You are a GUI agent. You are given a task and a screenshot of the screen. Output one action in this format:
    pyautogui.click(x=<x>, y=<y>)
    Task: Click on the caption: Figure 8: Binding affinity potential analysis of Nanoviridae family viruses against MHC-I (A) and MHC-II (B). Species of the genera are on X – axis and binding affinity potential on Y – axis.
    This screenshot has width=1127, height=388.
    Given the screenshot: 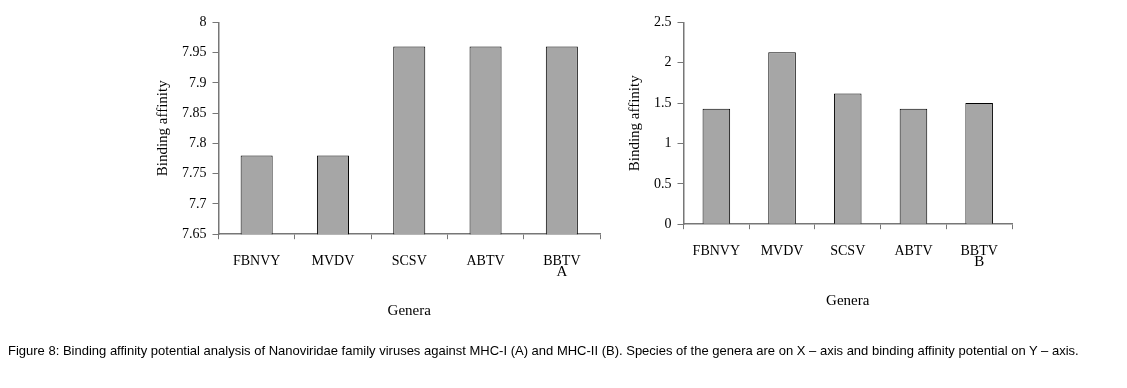 What is the action you would take?
    pyautogui.click(x=544, y=350)
    